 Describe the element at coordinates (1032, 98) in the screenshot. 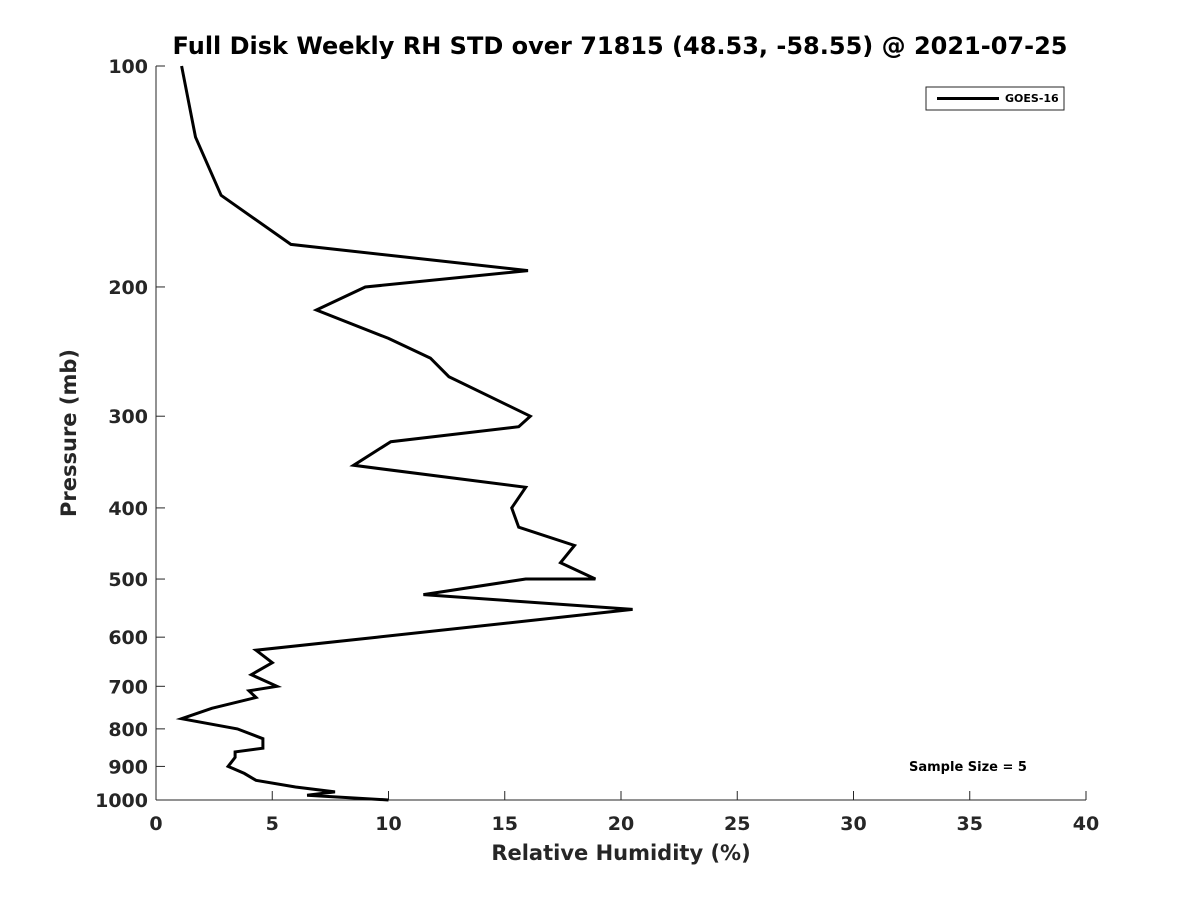

I see `legend-label-goes-16: GOES-16` at that location.